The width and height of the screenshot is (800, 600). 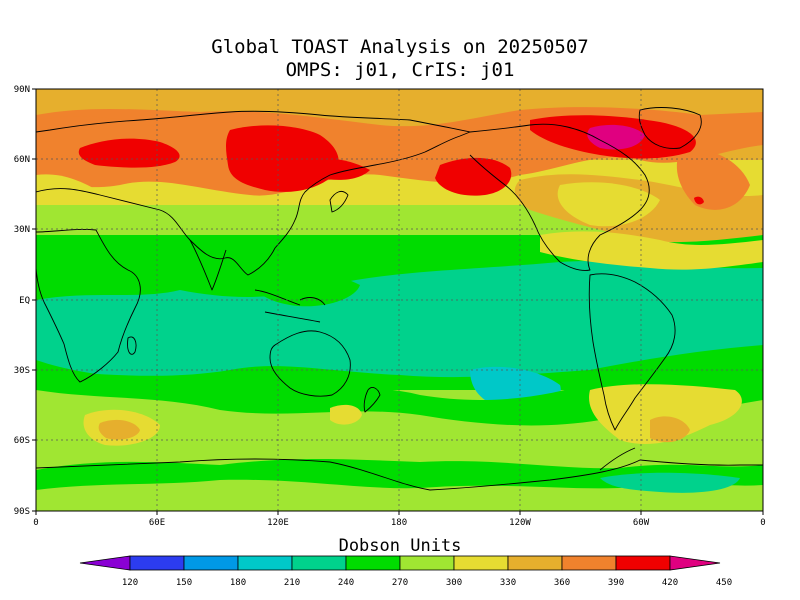 I want to click on lon-label-60w: 60W, so click(x=641, y=523).